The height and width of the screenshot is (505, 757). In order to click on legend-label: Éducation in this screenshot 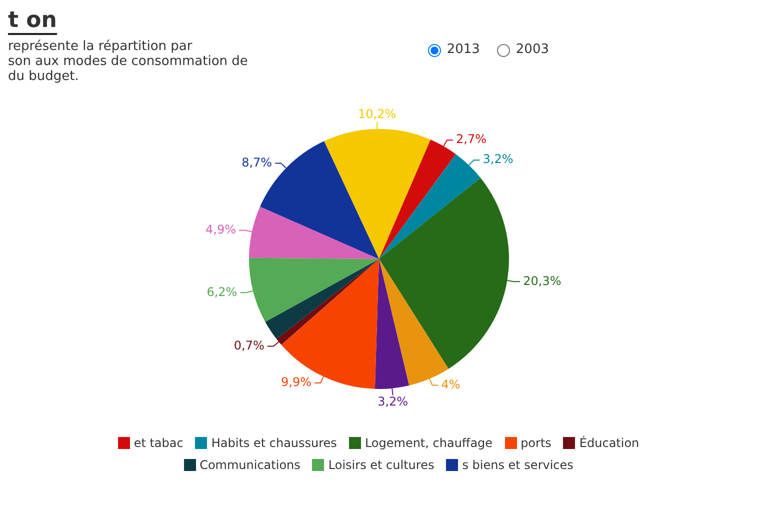, I will do `click(609, 443)`.